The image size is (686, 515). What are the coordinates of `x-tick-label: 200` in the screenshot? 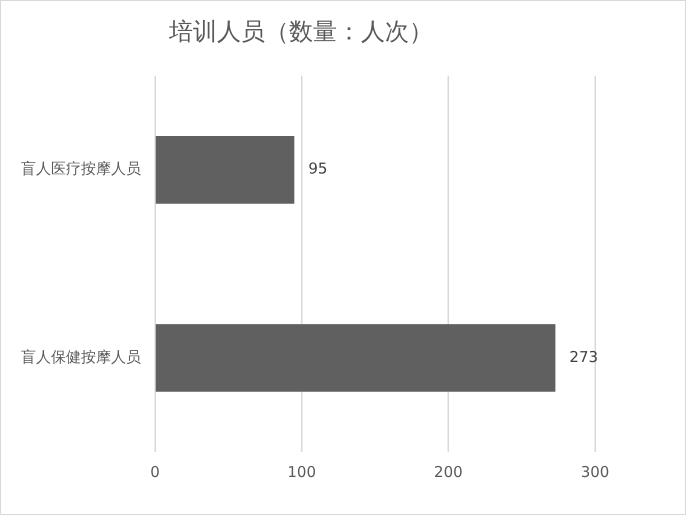 It's located at (448, 471).